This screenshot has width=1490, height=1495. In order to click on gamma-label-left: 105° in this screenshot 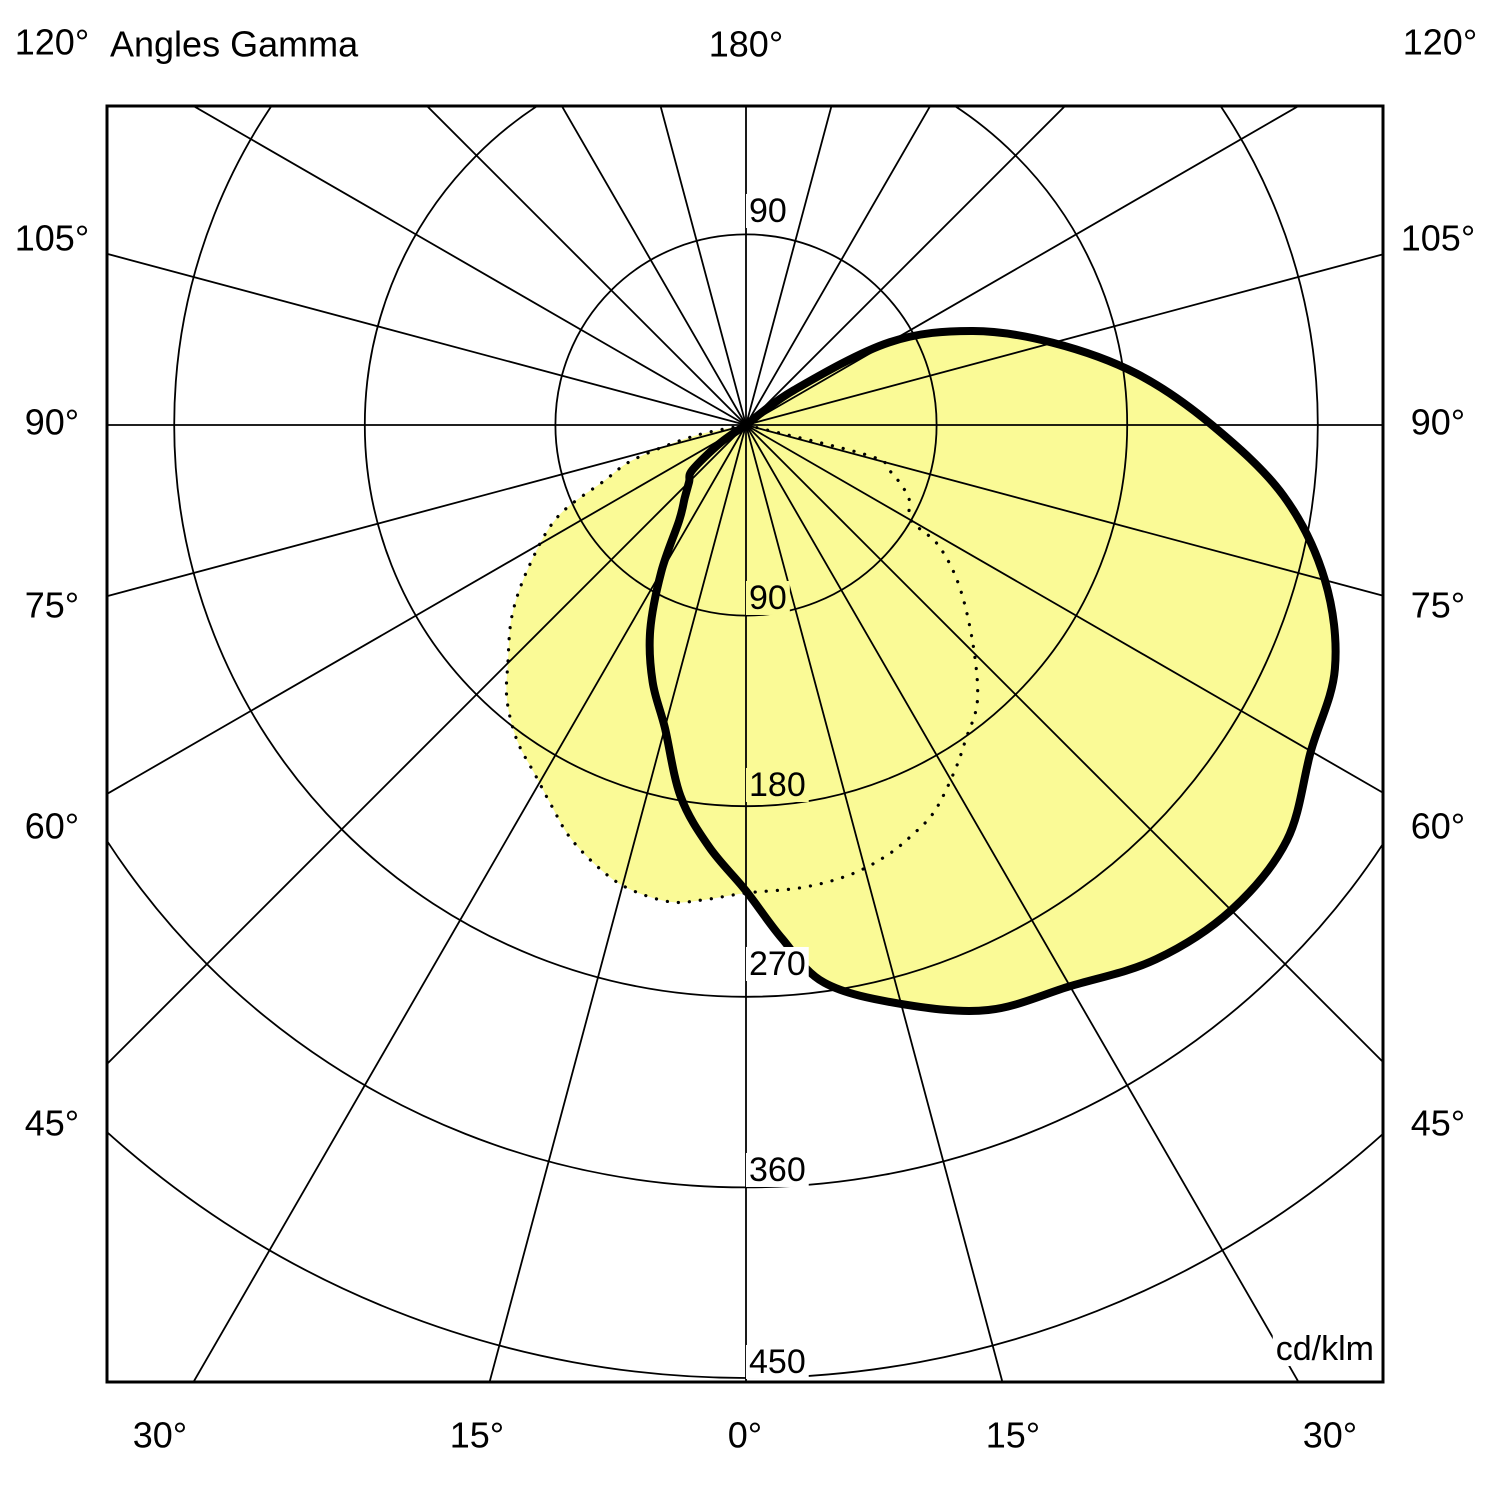, I will do `click(52, 238)`.